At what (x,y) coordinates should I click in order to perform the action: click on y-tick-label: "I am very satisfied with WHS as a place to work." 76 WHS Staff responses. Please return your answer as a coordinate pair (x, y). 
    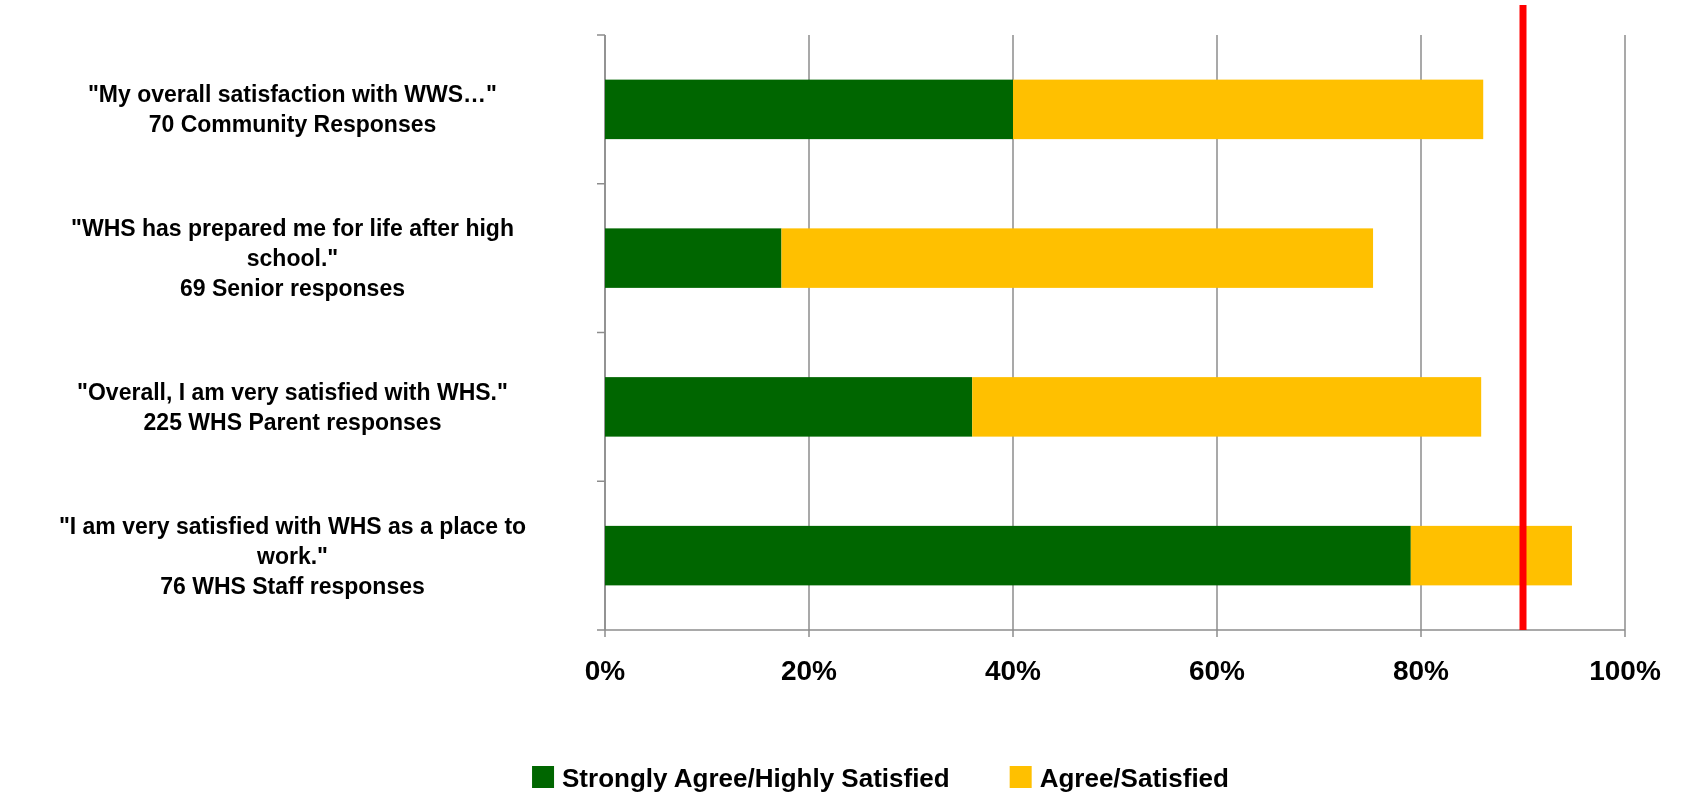
    Looking at the image, I should click on (292, 555).